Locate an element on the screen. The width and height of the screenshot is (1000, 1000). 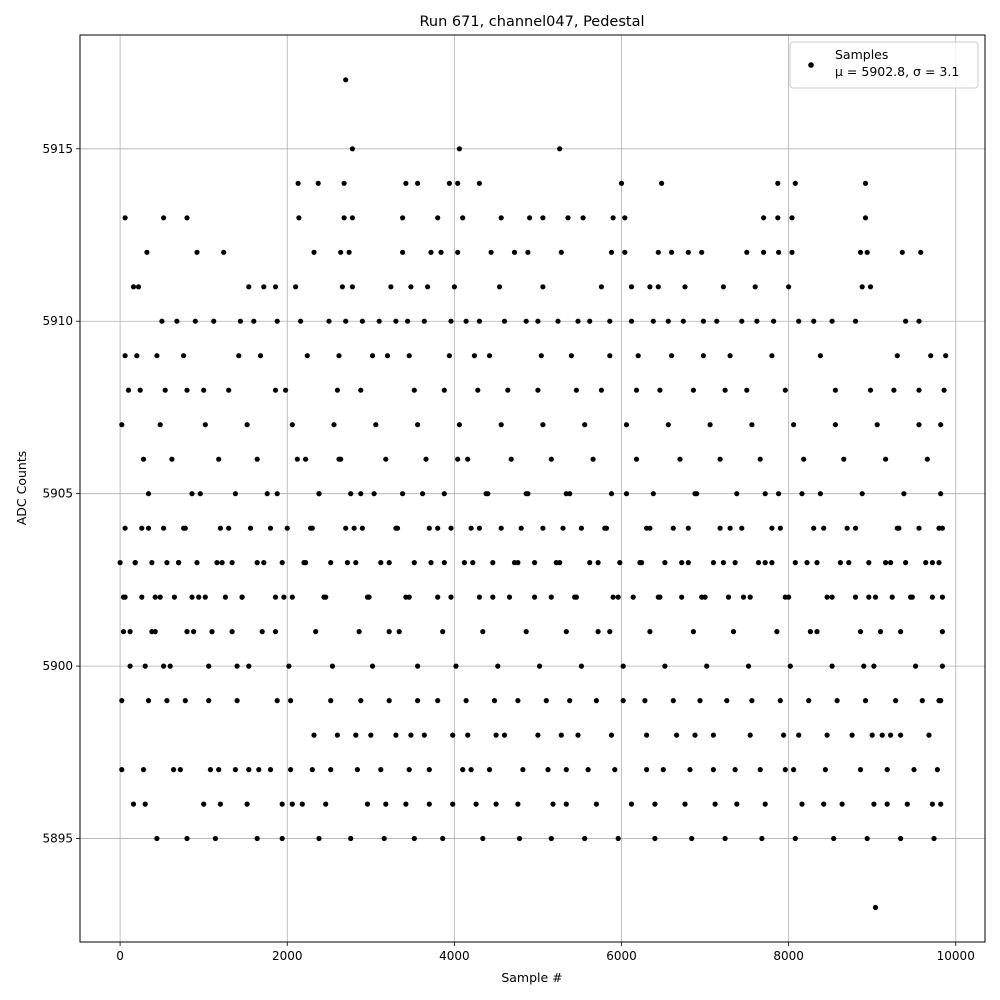
x-tick-label: 4000 is located at coordinates (454, 956).